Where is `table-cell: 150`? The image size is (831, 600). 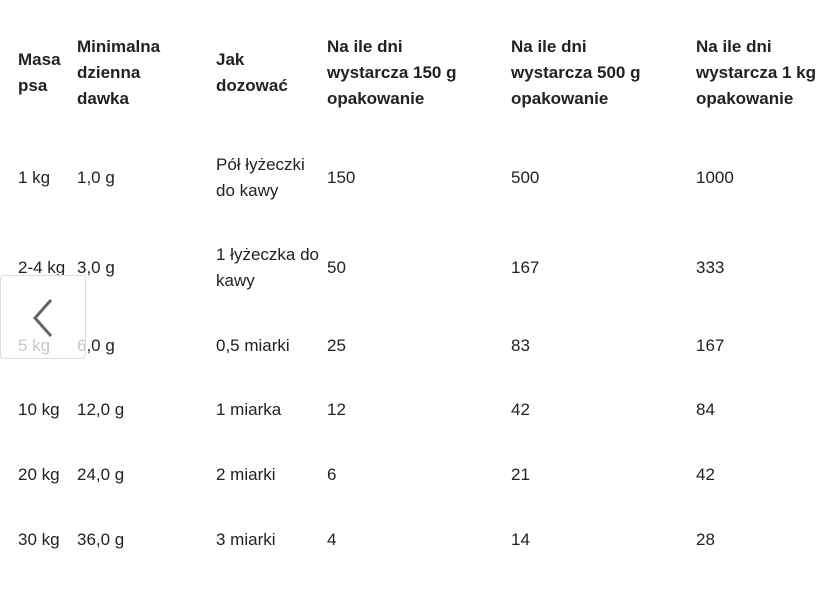
table-cell: 150 is located at coordinates (341, 177).